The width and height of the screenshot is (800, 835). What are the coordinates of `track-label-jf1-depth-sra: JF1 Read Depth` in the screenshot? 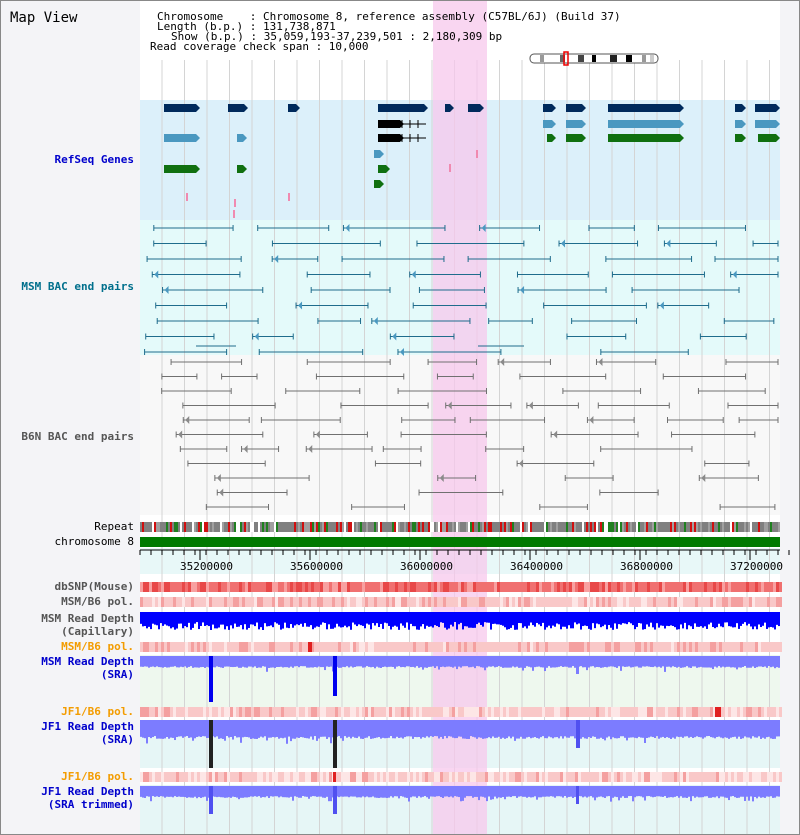 It's located at (87, 726).